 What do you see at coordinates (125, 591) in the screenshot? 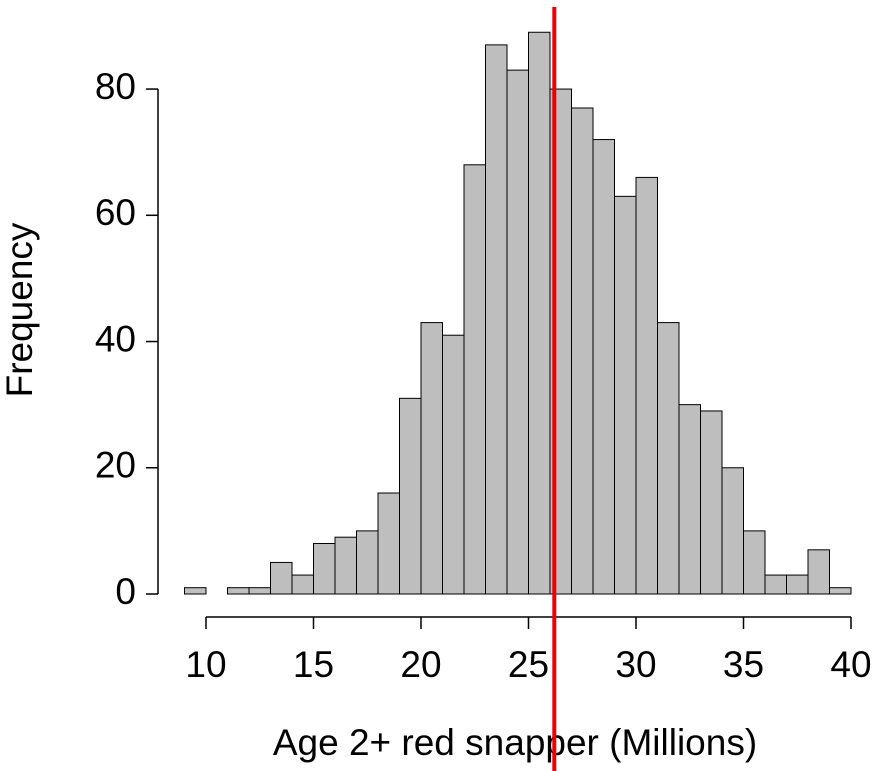
I see `y-tick-label: 0` at bounding box center [125, 591].